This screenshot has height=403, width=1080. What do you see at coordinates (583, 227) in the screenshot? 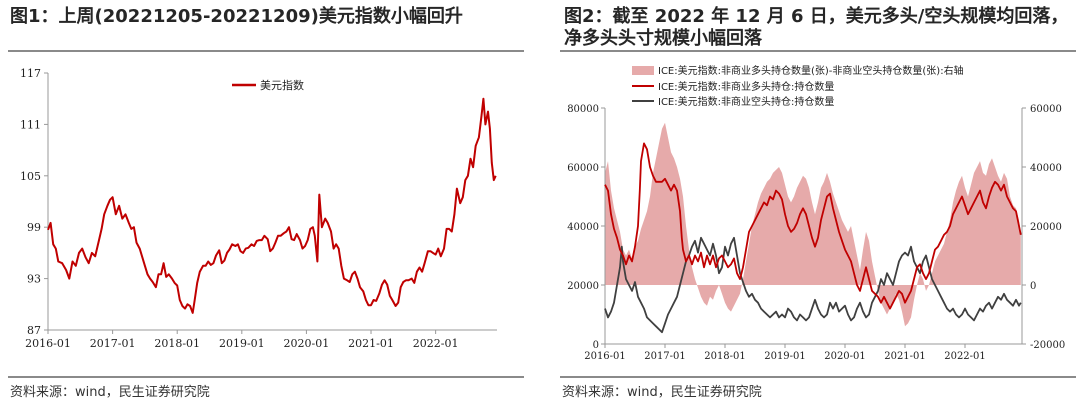
I see `right-left-y-tick-label: 40000` at bounding box center [583, 227].